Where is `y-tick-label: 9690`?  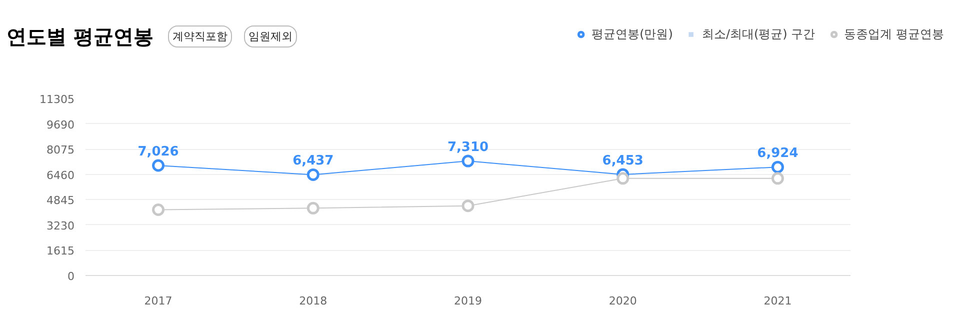 y-tick-label: 9690 is located at coordinates (60, 125).